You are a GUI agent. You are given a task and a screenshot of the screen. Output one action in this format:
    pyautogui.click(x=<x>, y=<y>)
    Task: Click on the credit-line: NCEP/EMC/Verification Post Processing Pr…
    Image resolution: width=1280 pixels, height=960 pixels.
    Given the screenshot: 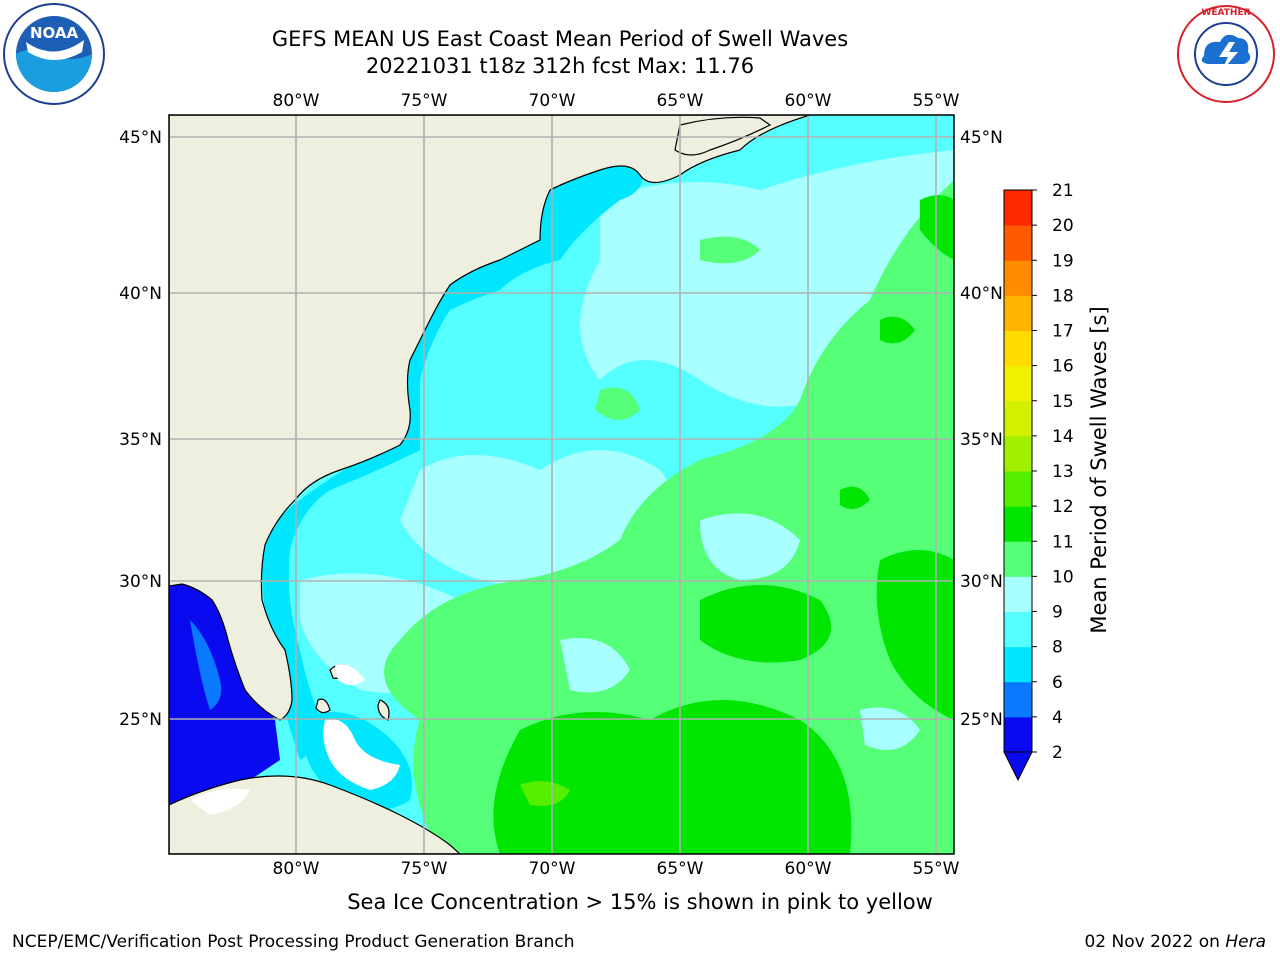 What is the action you would take?
    pyautogui.click(x=293, y=942)
    